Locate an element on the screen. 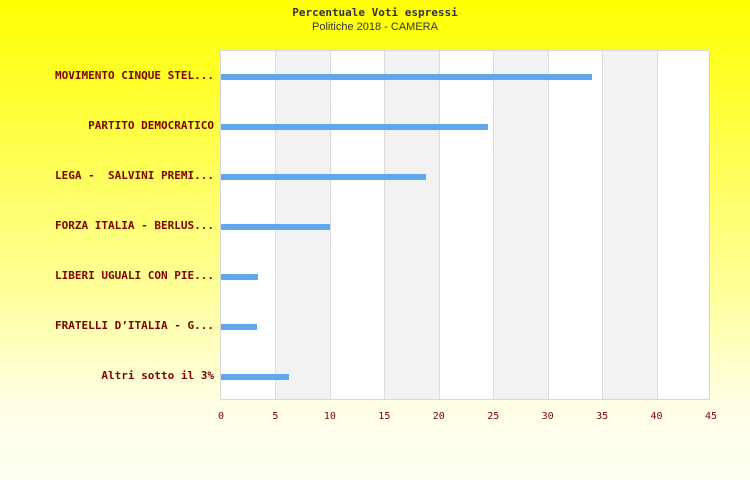 The image size is (750, 480). x-tick-label: 0 is located at coordinates (221, 416).